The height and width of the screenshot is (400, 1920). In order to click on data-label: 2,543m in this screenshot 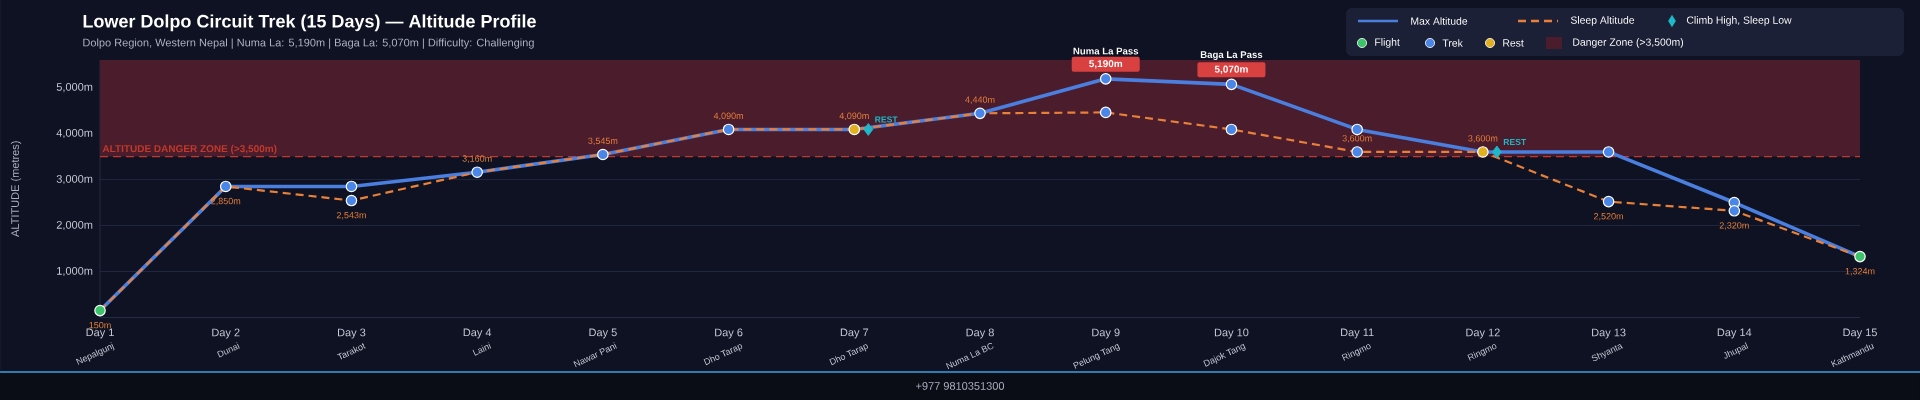, I will do `click(351, 215)`.